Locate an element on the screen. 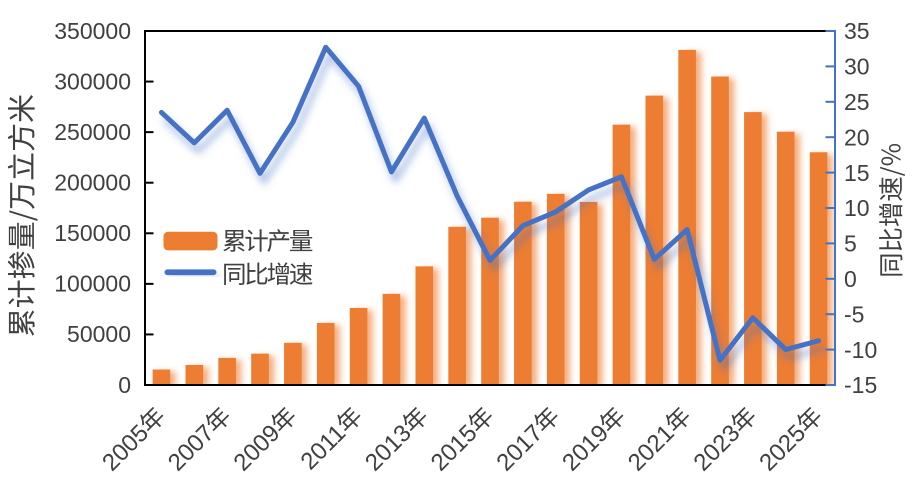  svg-text: 10 is located at coordinates (857, 208).